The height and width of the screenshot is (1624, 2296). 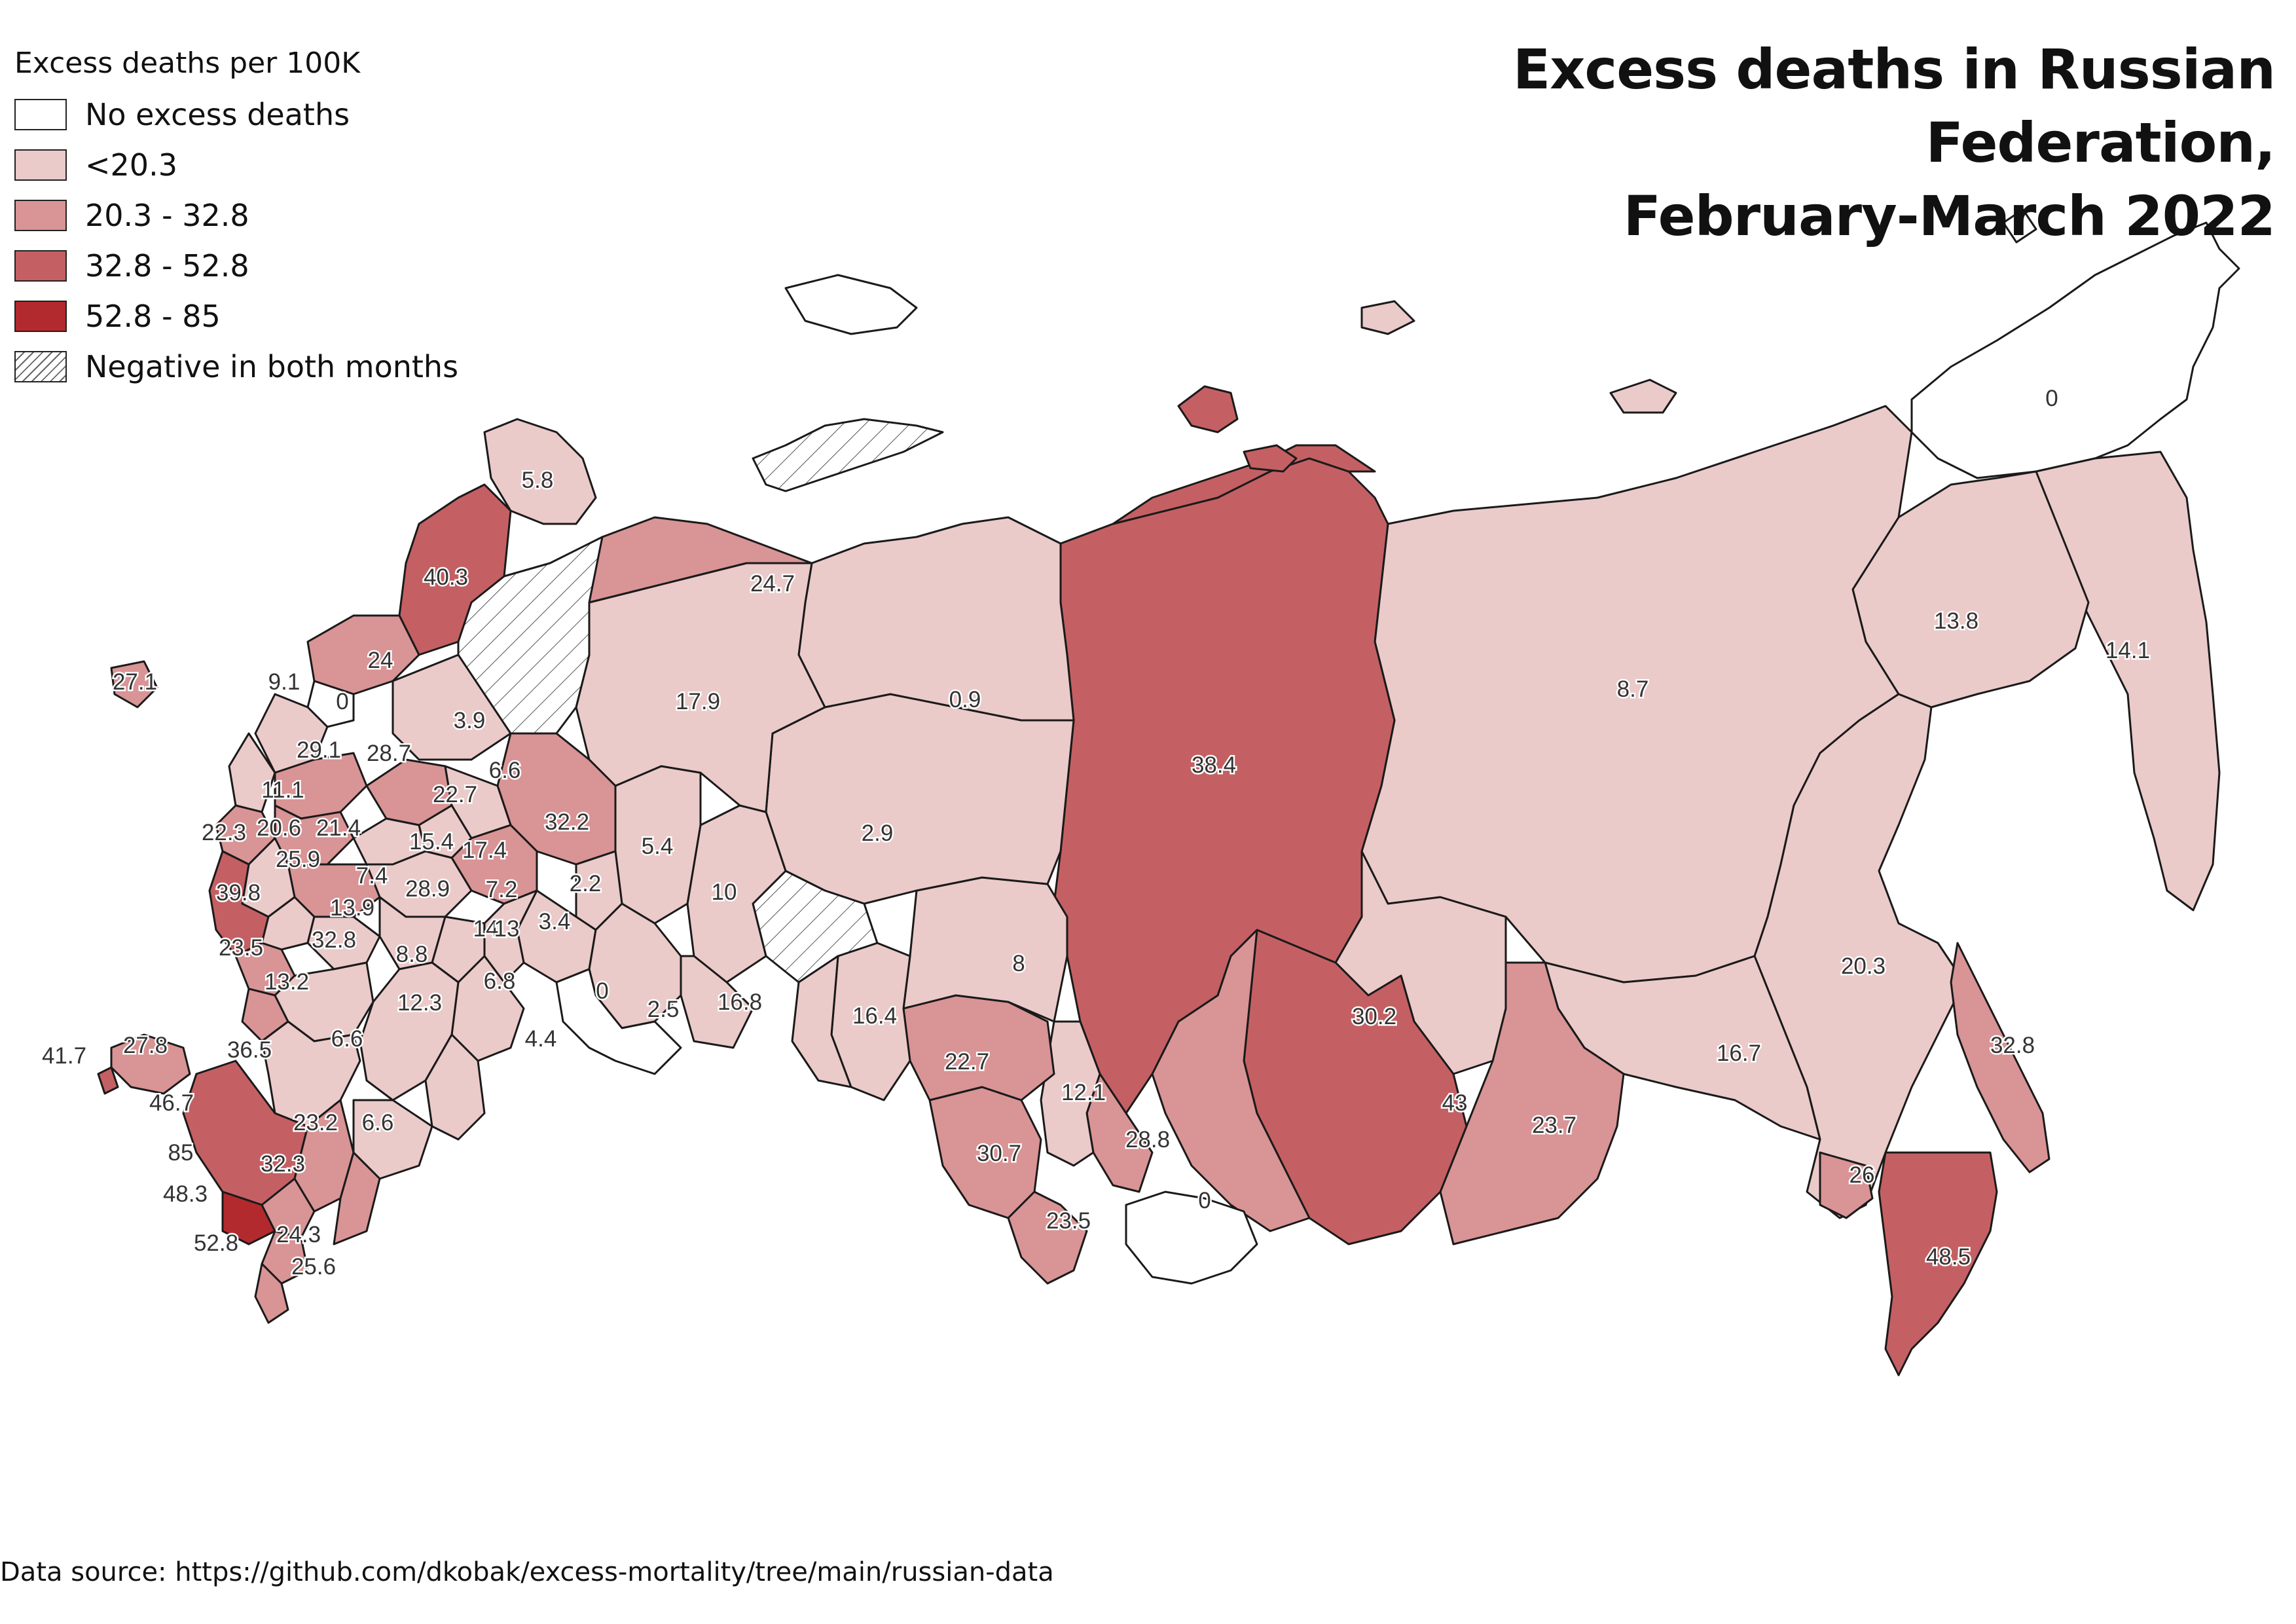 What do you see at coordinates (412, 954) in the screenshot?
I see `map-label: 8.8` at bounding box center [412, 954].